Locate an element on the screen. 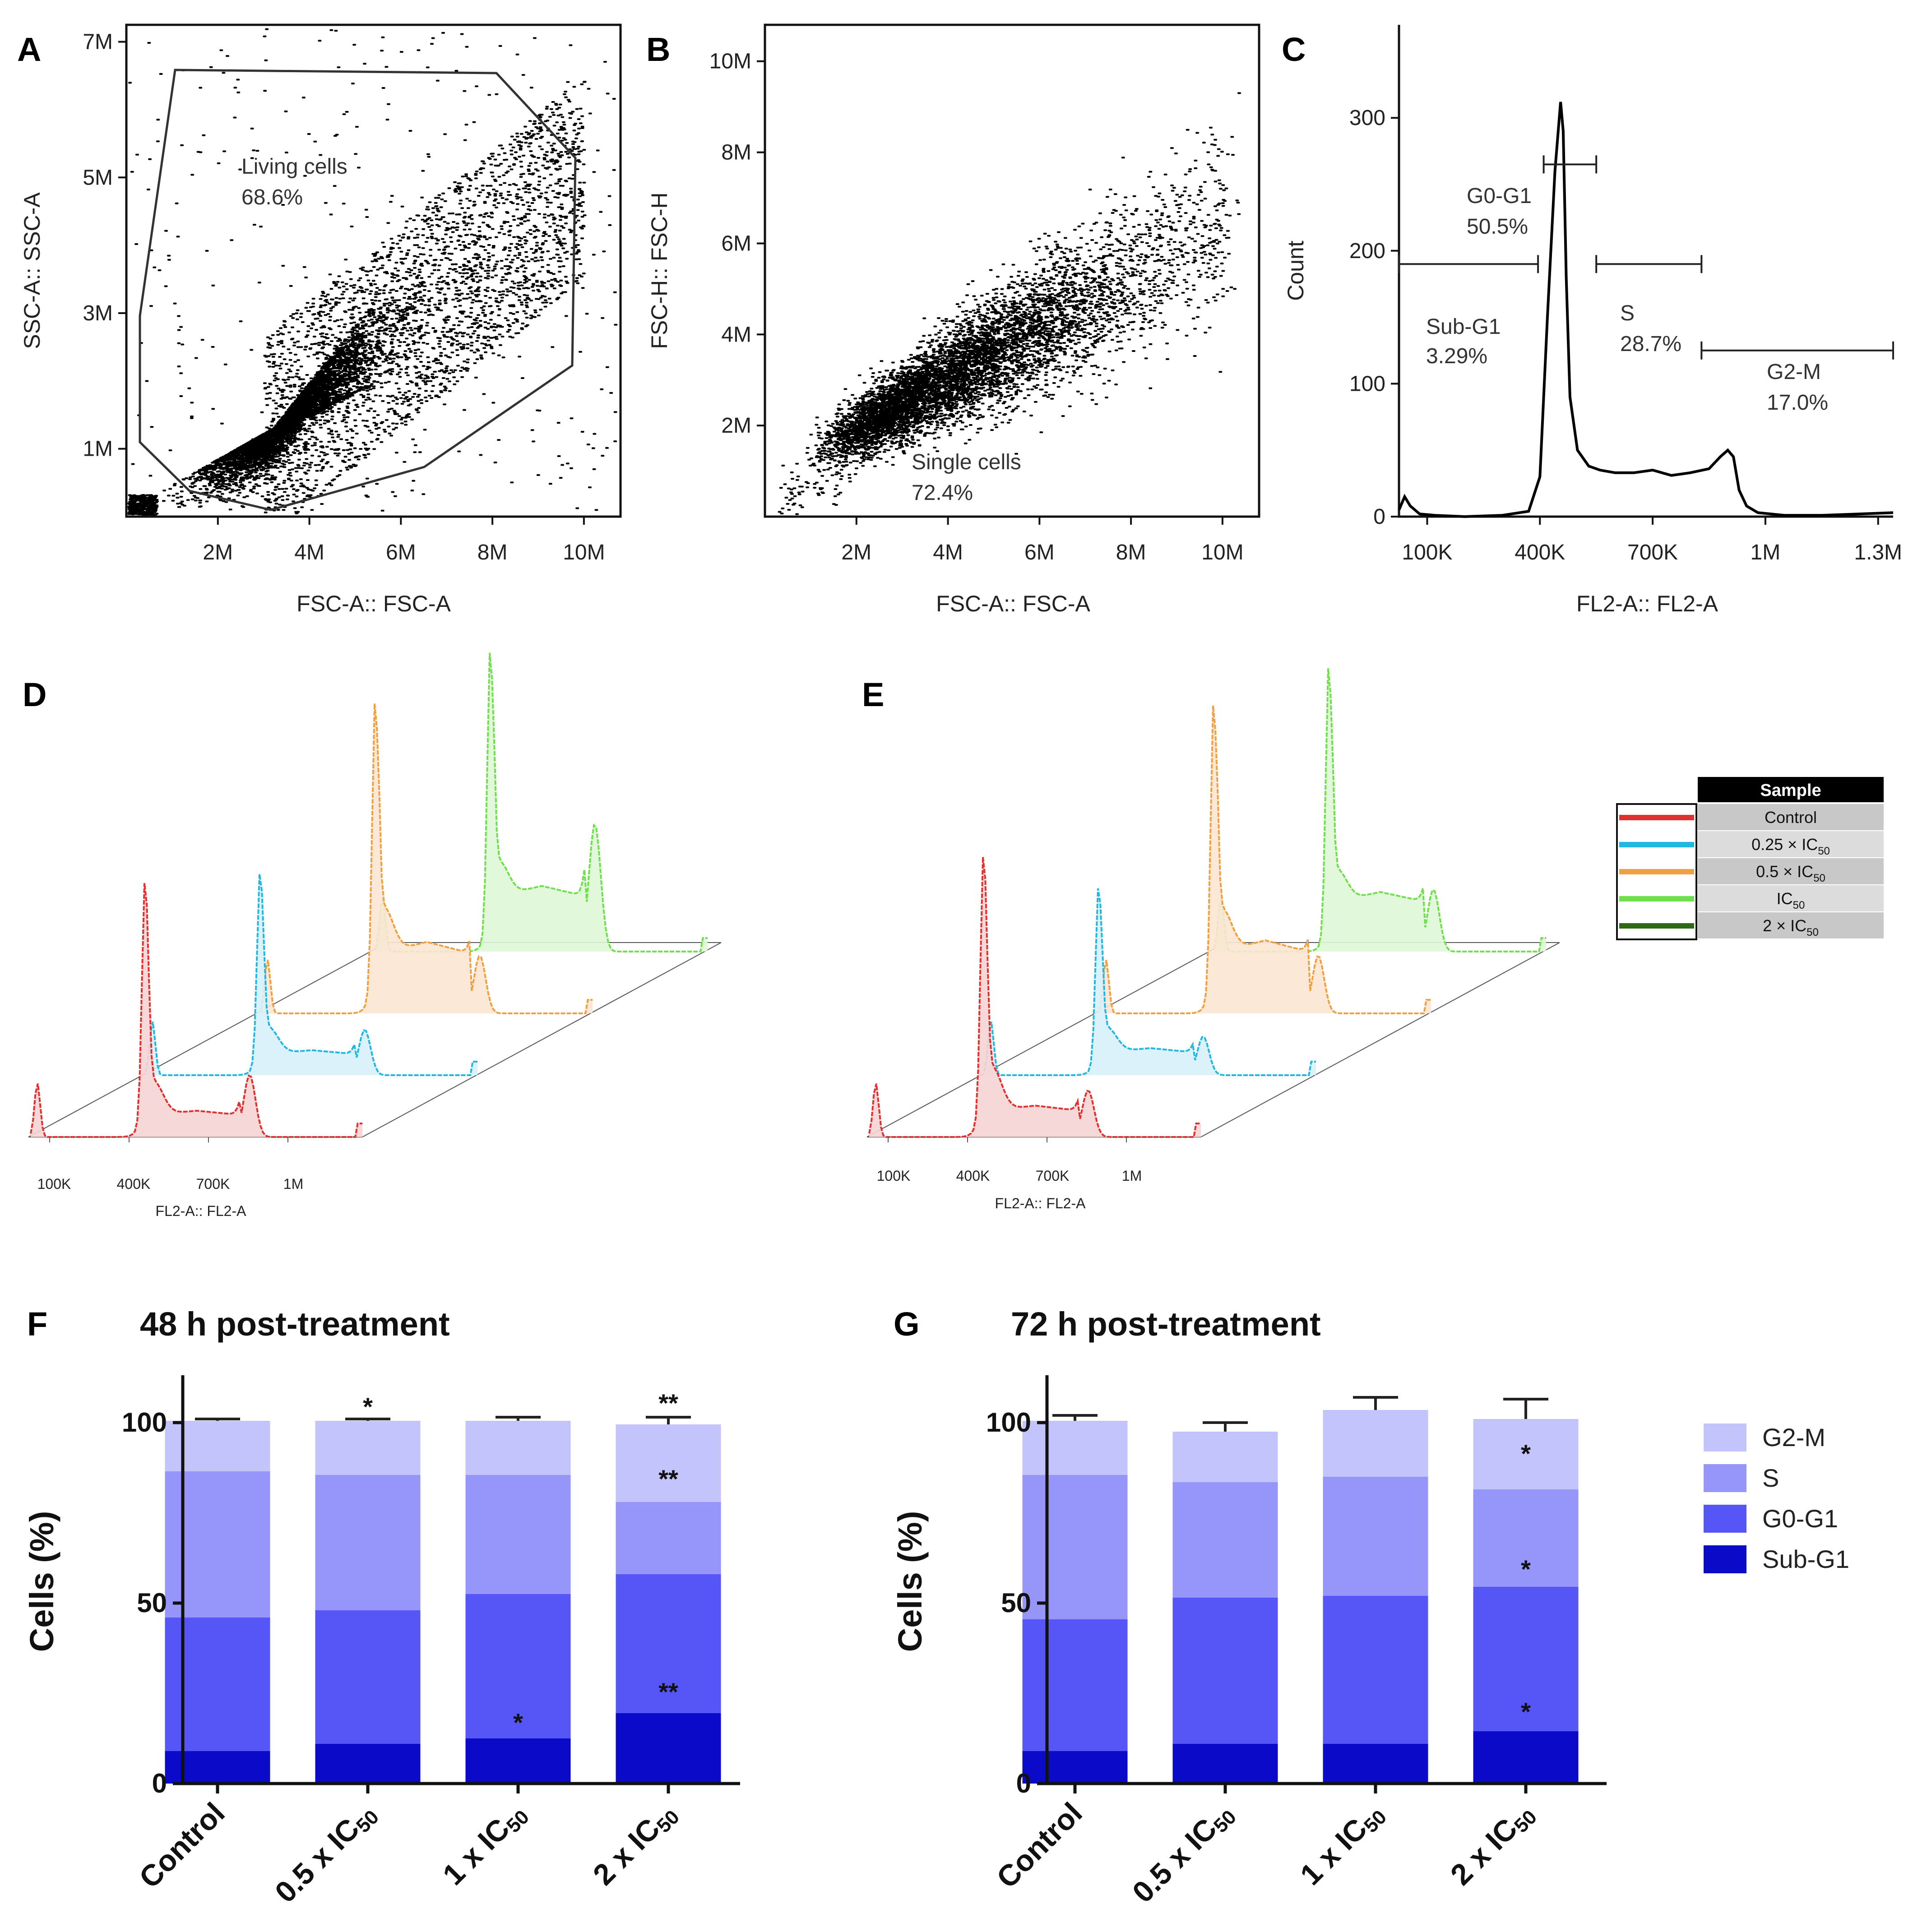  phase-legend: G2-M S G0-G1 Sub-G1 is located at coordinates (1776, 1498).